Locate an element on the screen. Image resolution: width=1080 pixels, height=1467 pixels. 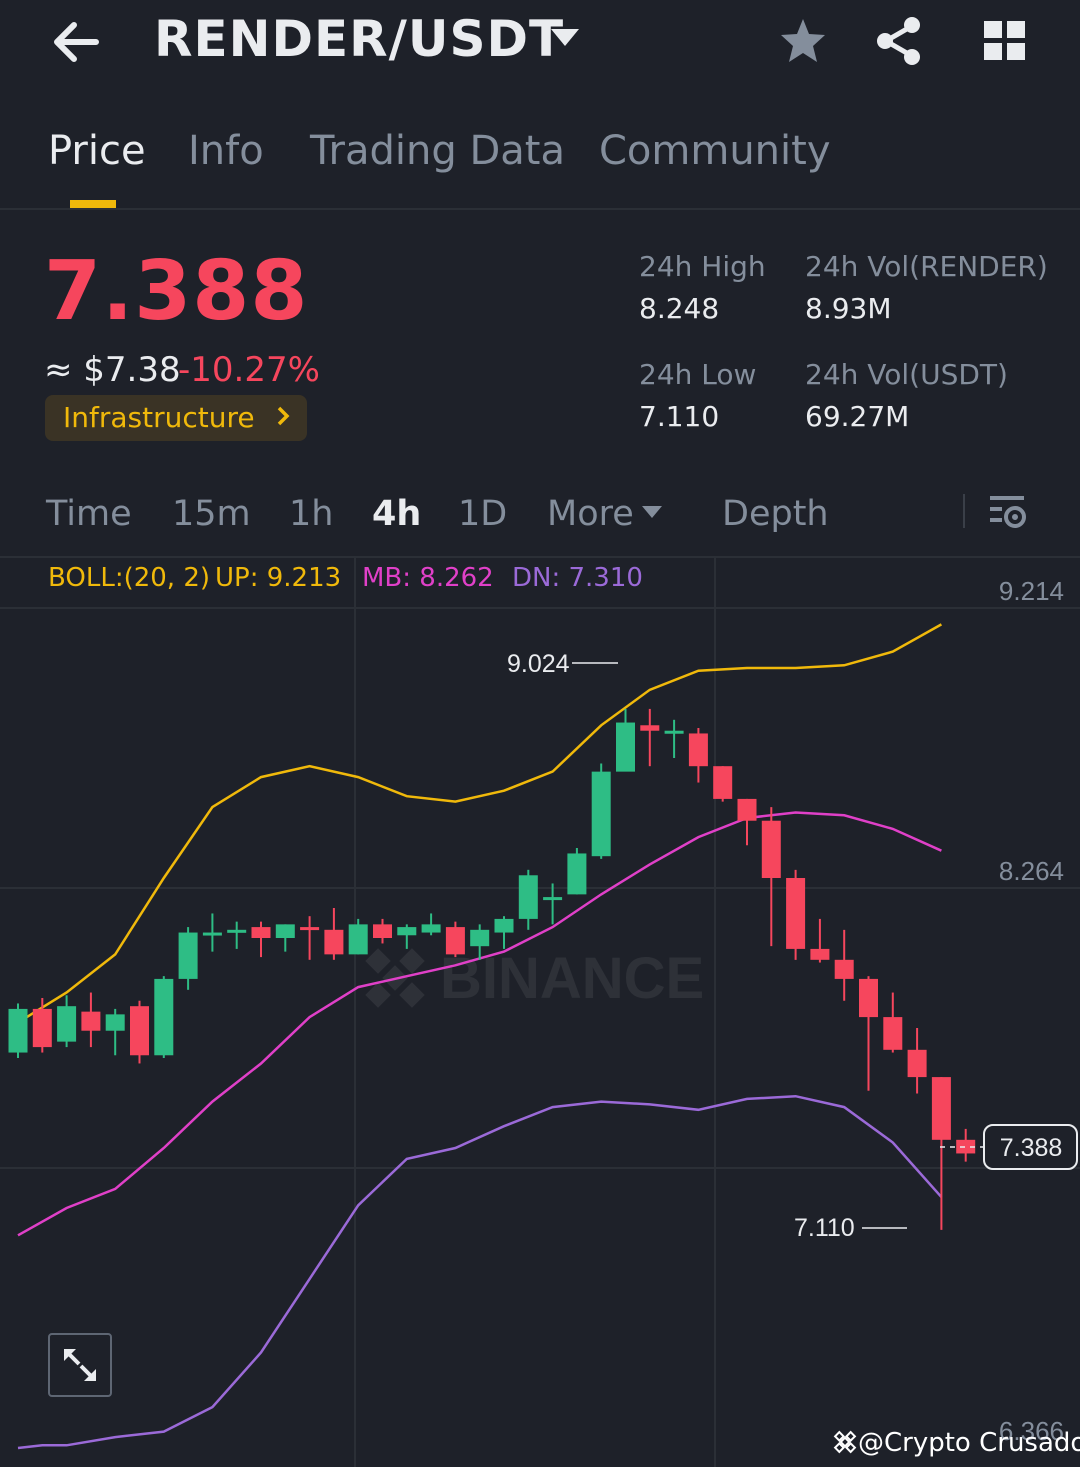
interval-1h: 1h is located at coordinates (311, 514).